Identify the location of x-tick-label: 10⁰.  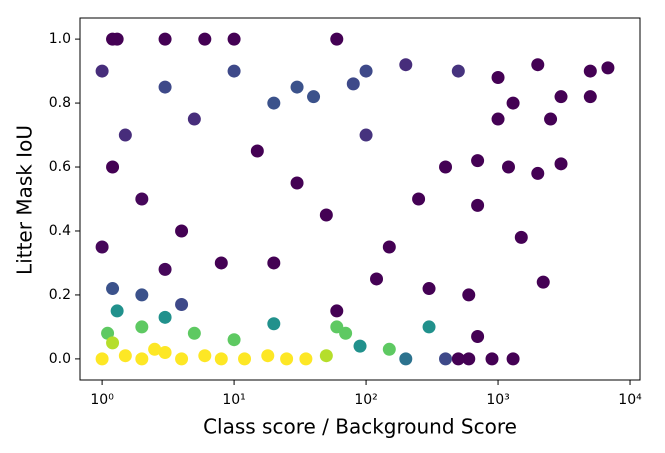
(102, 400).